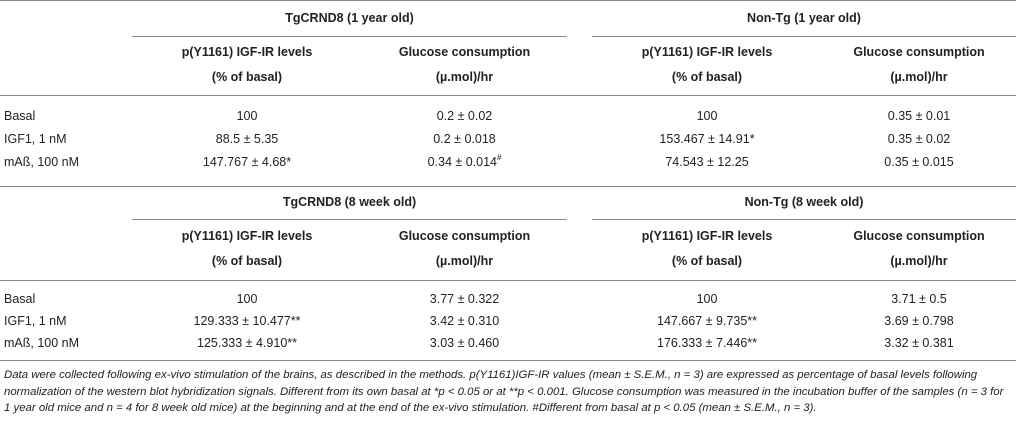  I want to click on table-cell: 88.5 ± 5.35, so click(247, 139).